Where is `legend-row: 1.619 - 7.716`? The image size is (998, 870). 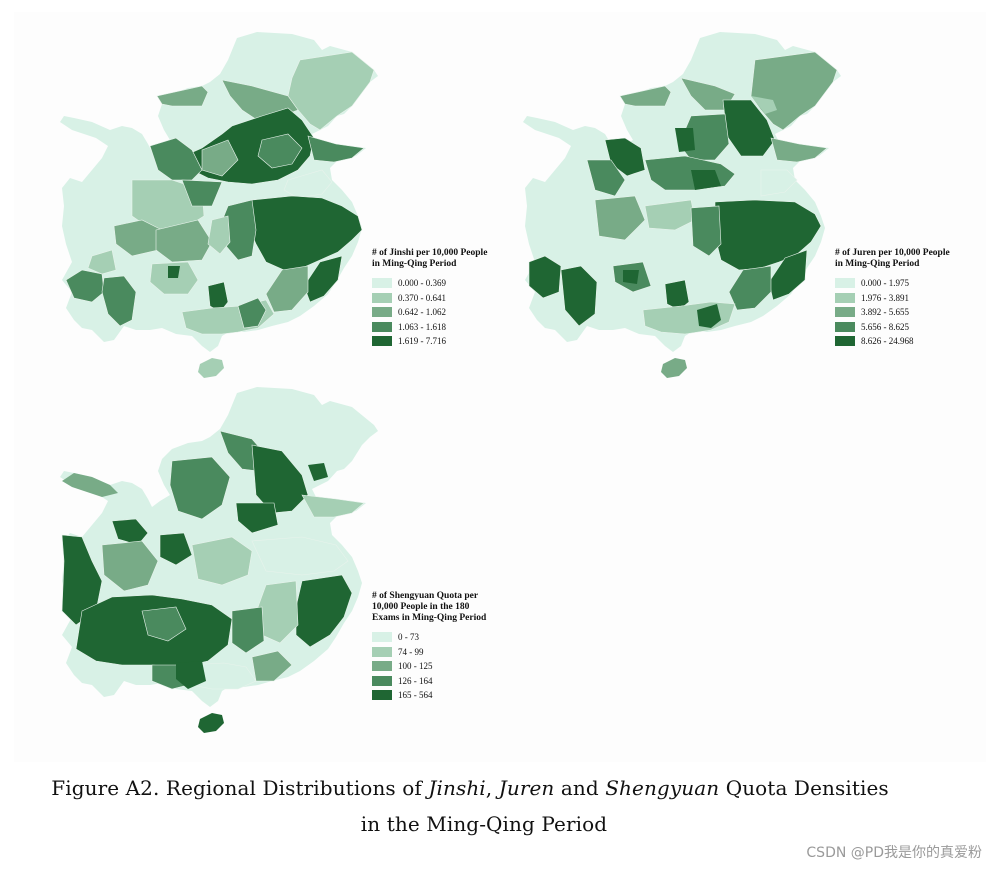
legend-row: 1.619 - 7.716 is located at coordinates (429, 341).